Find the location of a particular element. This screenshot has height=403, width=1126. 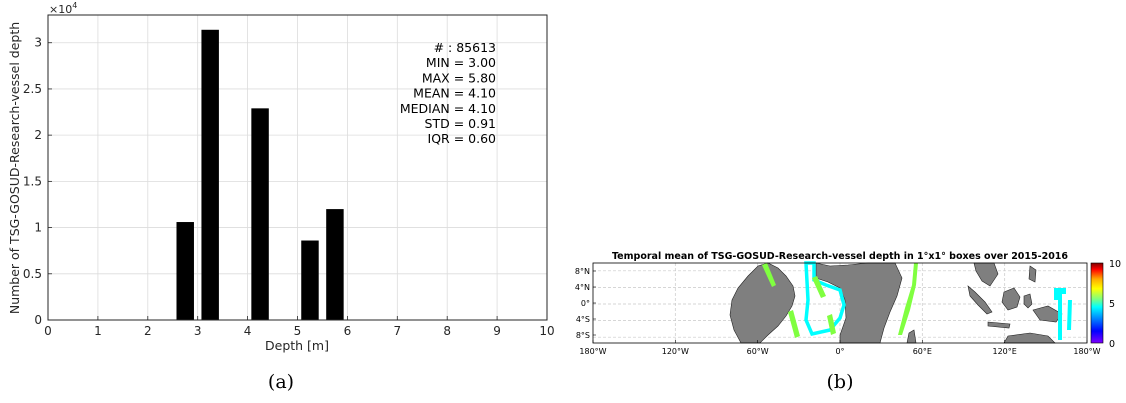

borneo-landmass is located at coordinates (1011, 299).